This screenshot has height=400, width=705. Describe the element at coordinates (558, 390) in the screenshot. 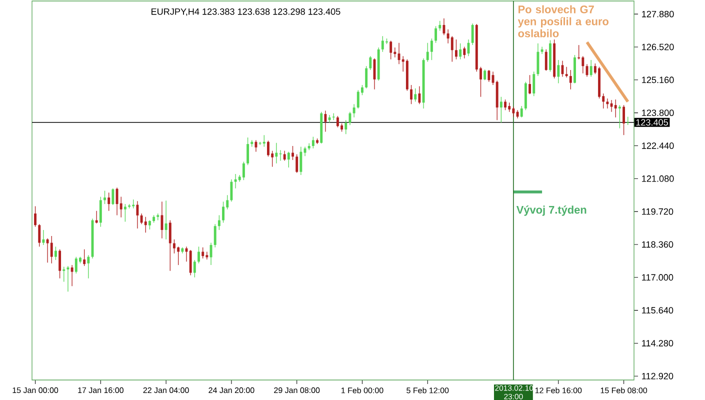

I see `x-tick-label: 12 Feb 16:00` at that location.